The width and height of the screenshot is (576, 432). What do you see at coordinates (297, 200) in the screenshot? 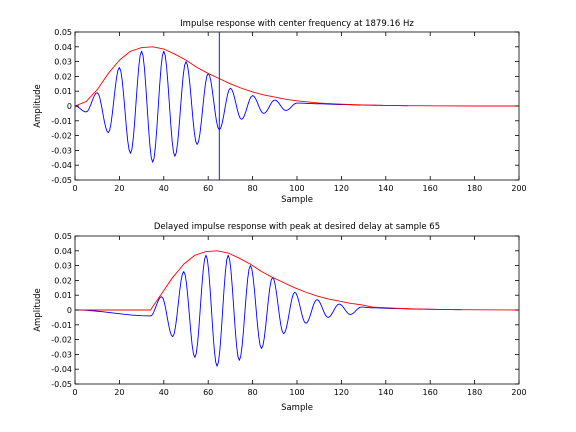
I see `top-x-axis-label: Sample` at bounding box center [297, 200].